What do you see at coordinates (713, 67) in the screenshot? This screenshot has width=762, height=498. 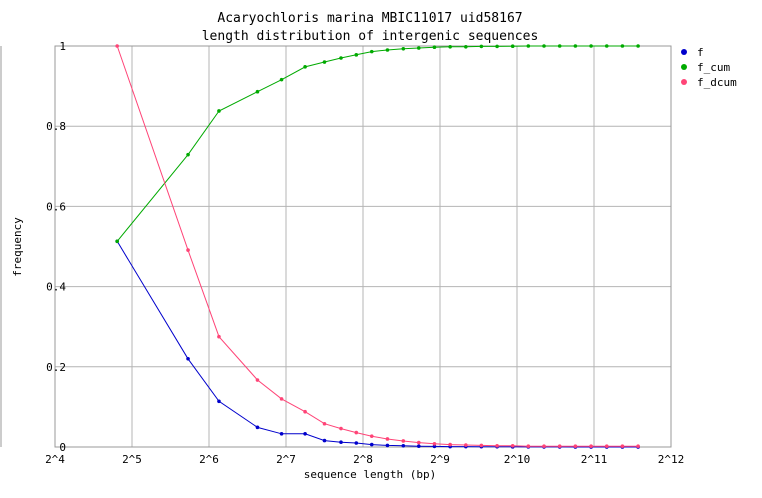 I see `legend-label: f_cum` at bounding box center [713, 67].